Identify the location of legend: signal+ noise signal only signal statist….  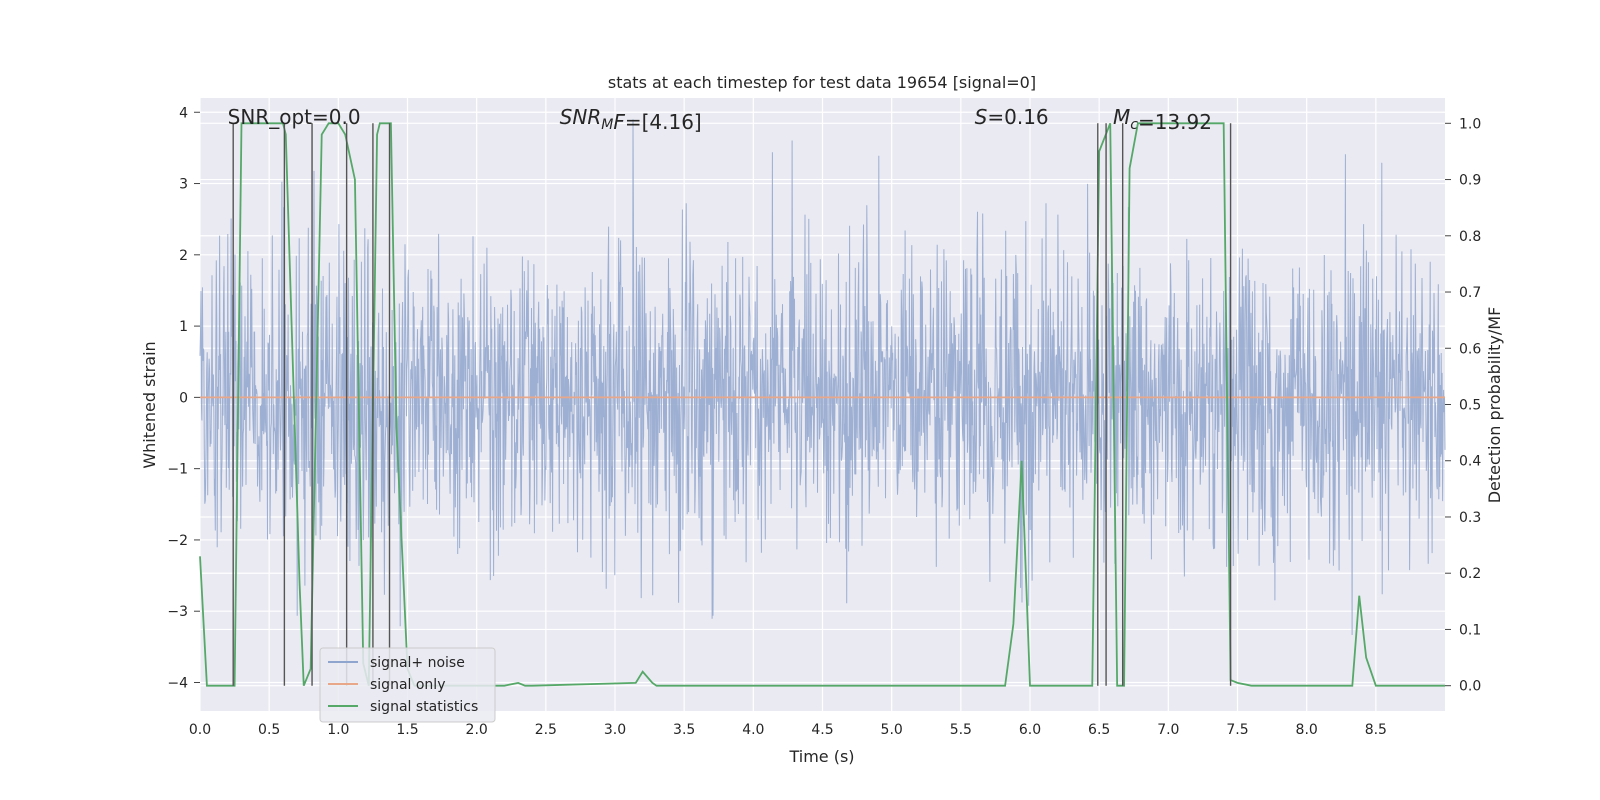
(407, 685).